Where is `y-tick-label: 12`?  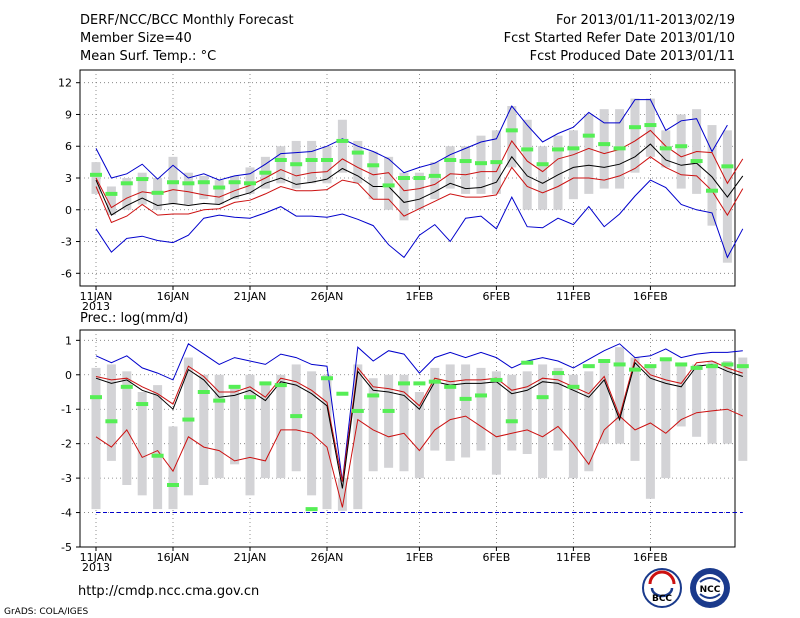 y-tick-label: 12 is located at coordinates (65, 83).